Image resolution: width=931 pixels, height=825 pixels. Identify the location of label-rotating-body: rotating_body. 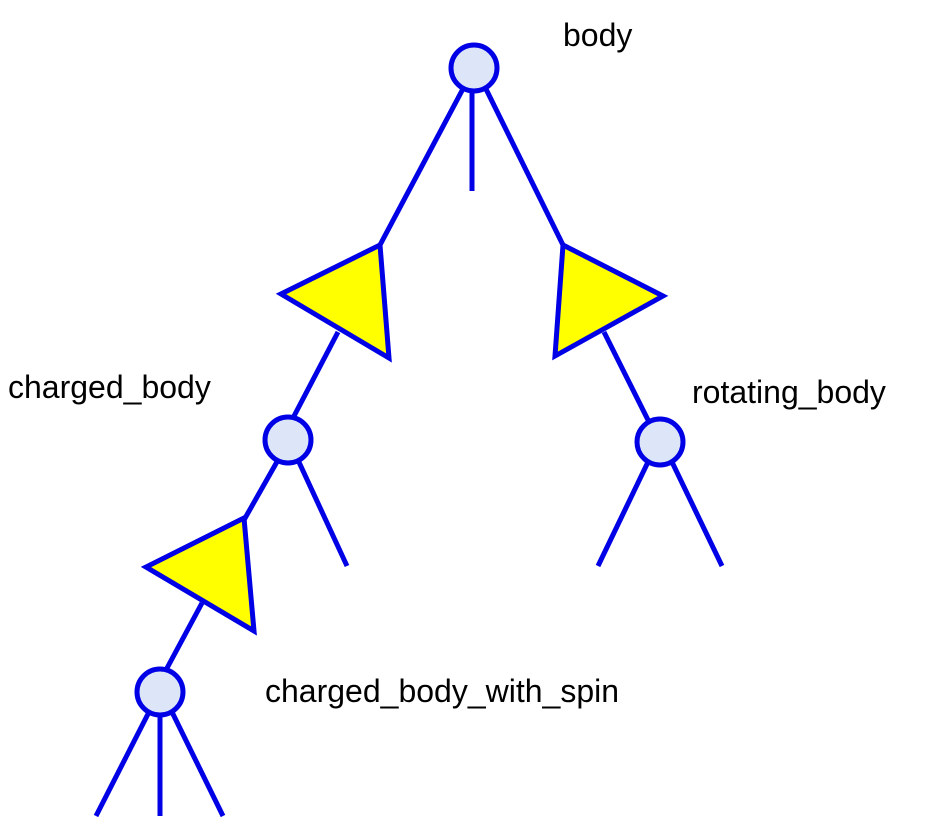
(789, 392).